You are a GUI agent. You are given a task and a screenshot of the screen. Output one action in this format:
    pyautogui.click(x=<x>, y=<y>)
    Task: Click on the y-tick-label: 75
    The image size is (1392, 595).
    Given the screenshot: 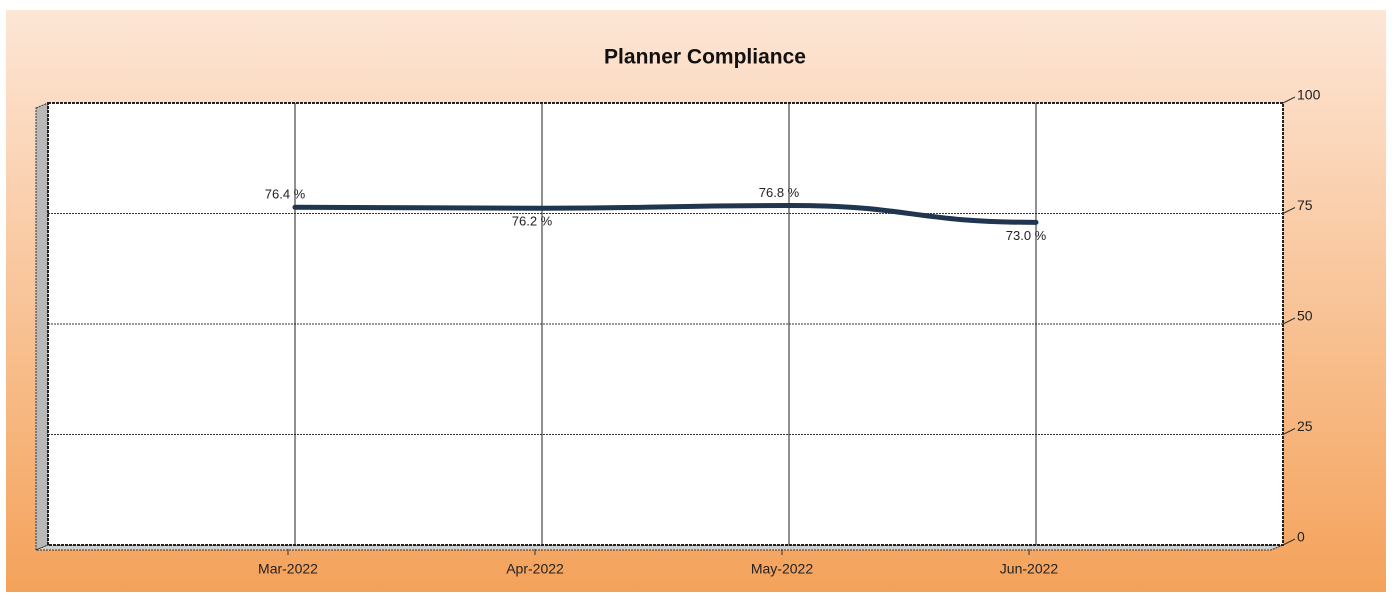 What is the action you would take?
    pyautogui.click(x=1305, y=205)
    